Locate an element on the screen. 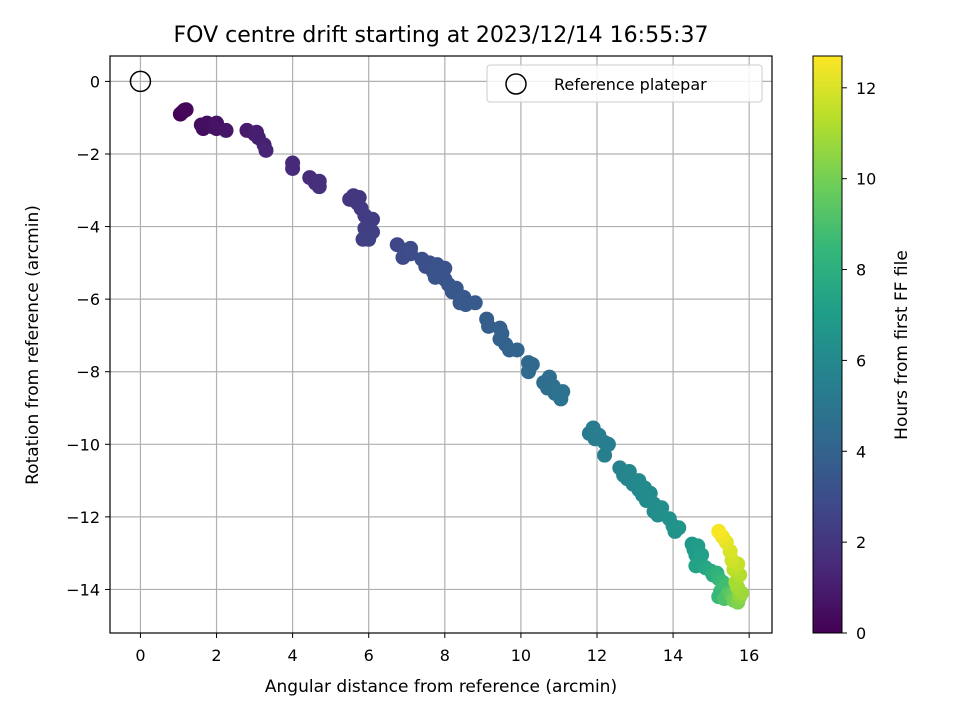  colorbar-ticks: 0 2 4 6 8 10 12 is located at coordinates (859, 361).